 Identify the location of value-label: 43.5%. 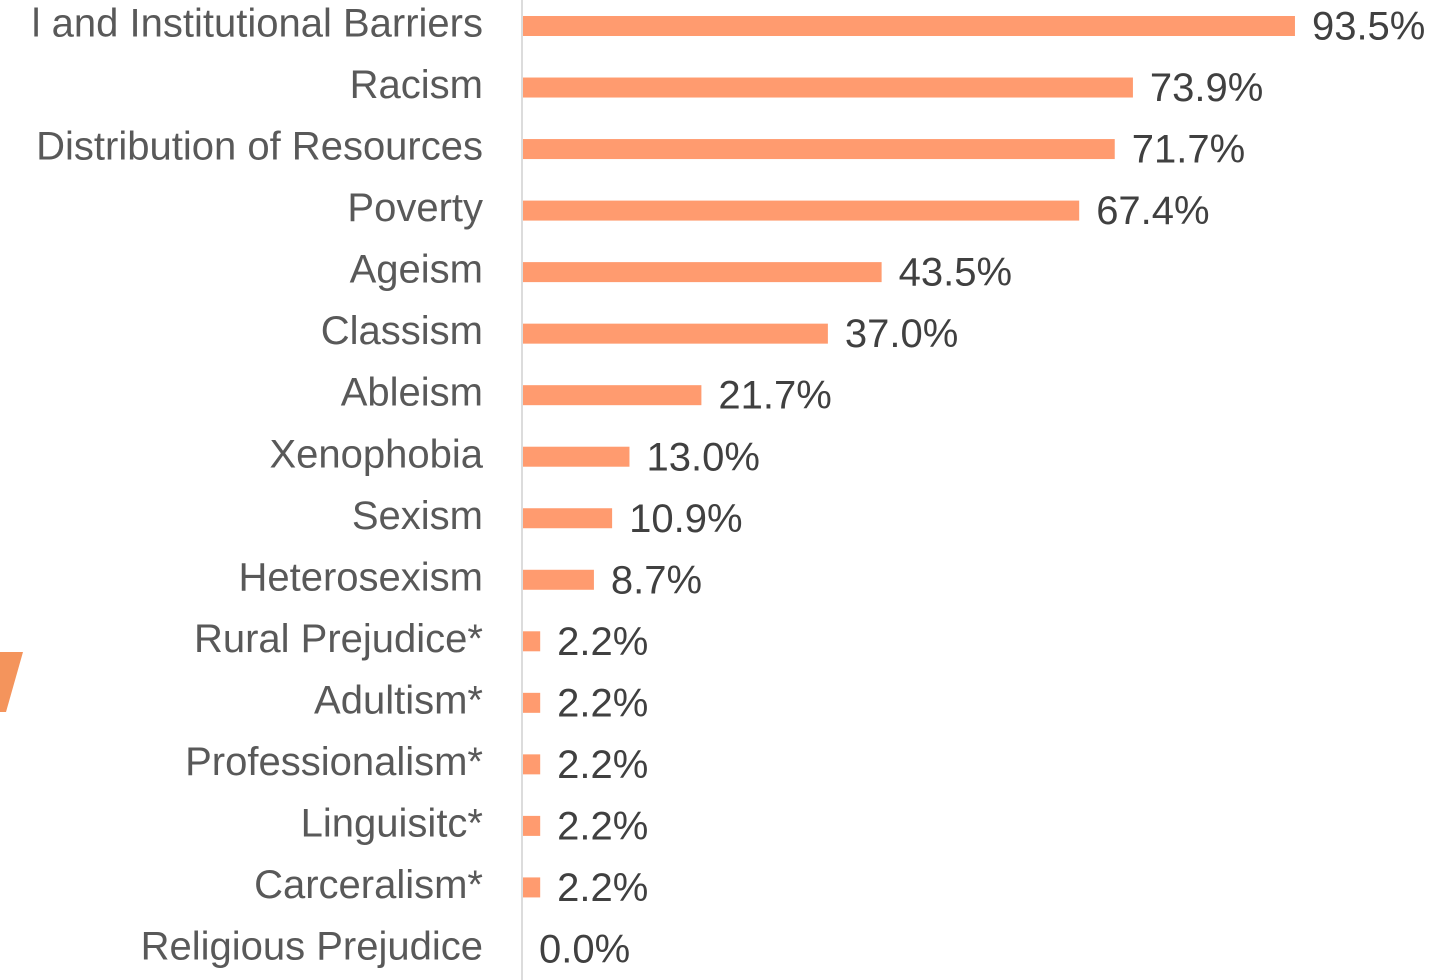
(955, 273).